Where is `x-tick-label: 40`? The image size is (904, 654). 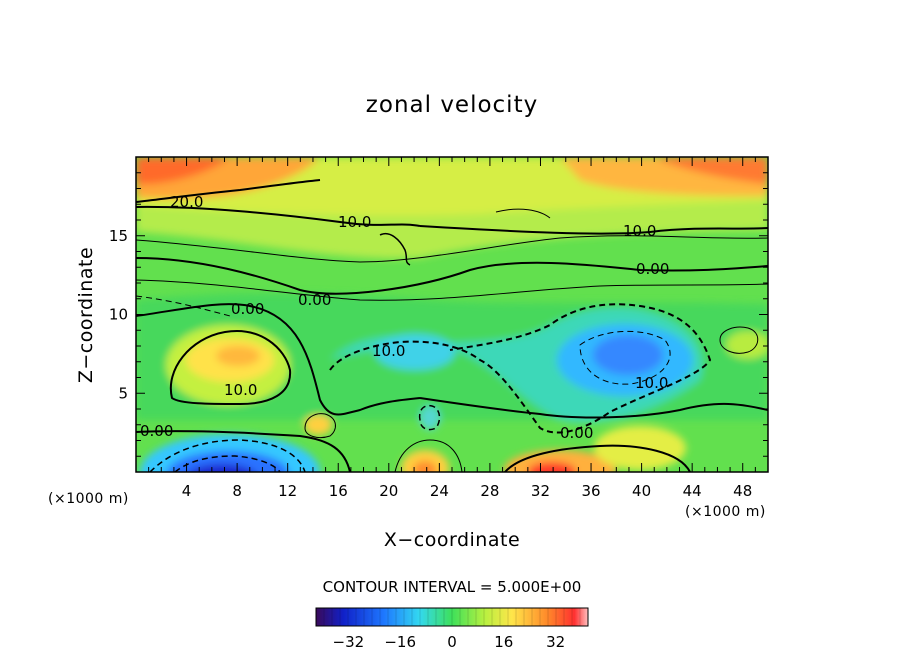
x-tick-label: 40 is located at coordinates (641, 491).